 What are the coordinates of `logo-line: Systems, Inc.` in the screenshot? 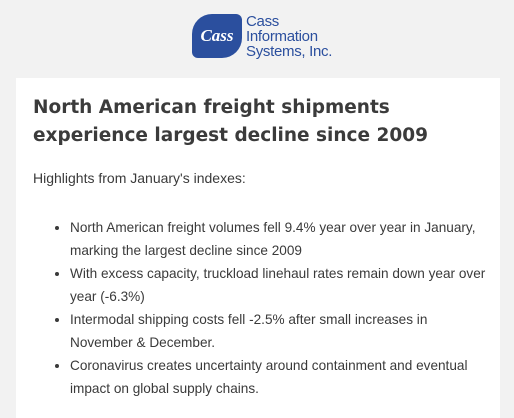 It's located at (289, 51).